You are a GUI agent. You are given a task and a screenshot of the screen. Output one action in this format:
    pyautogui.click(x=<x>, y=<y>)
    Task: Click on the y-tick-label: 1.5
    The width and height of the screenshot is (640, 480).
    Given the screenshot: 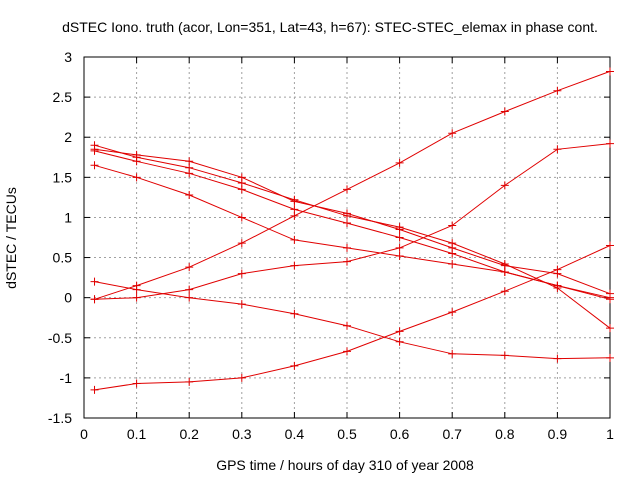 What is the action you would take?
    pyautogui.click(x=63, y=177)
    